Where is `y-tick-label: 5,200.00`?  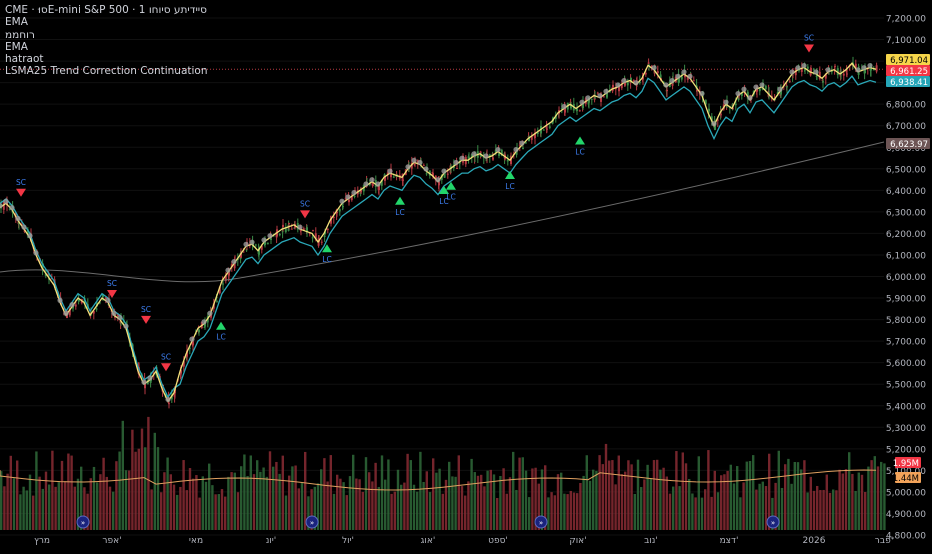 y-tick-label: 5,200.00 is located at coordinates (906, 450).